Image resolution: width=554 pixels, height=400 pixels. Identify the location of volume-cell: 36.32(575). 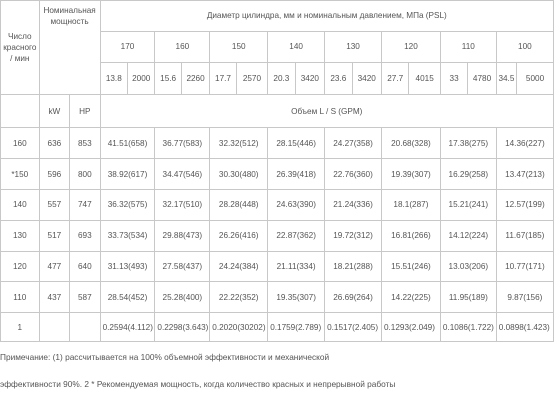
(127, 204).